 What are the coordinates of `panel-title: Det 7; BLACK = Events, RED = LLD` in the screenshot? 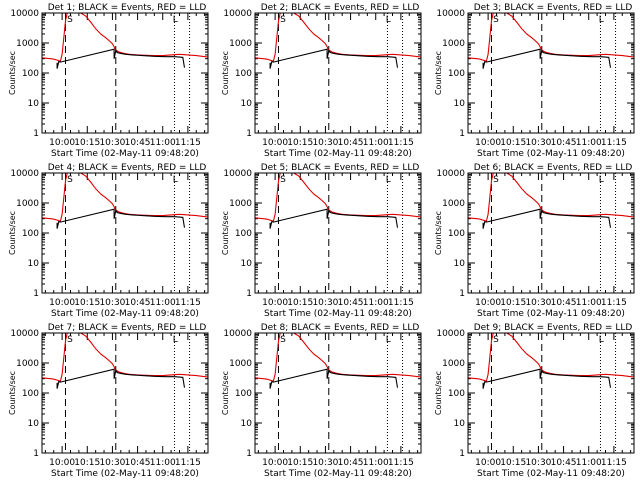 It's located at (127, 328).